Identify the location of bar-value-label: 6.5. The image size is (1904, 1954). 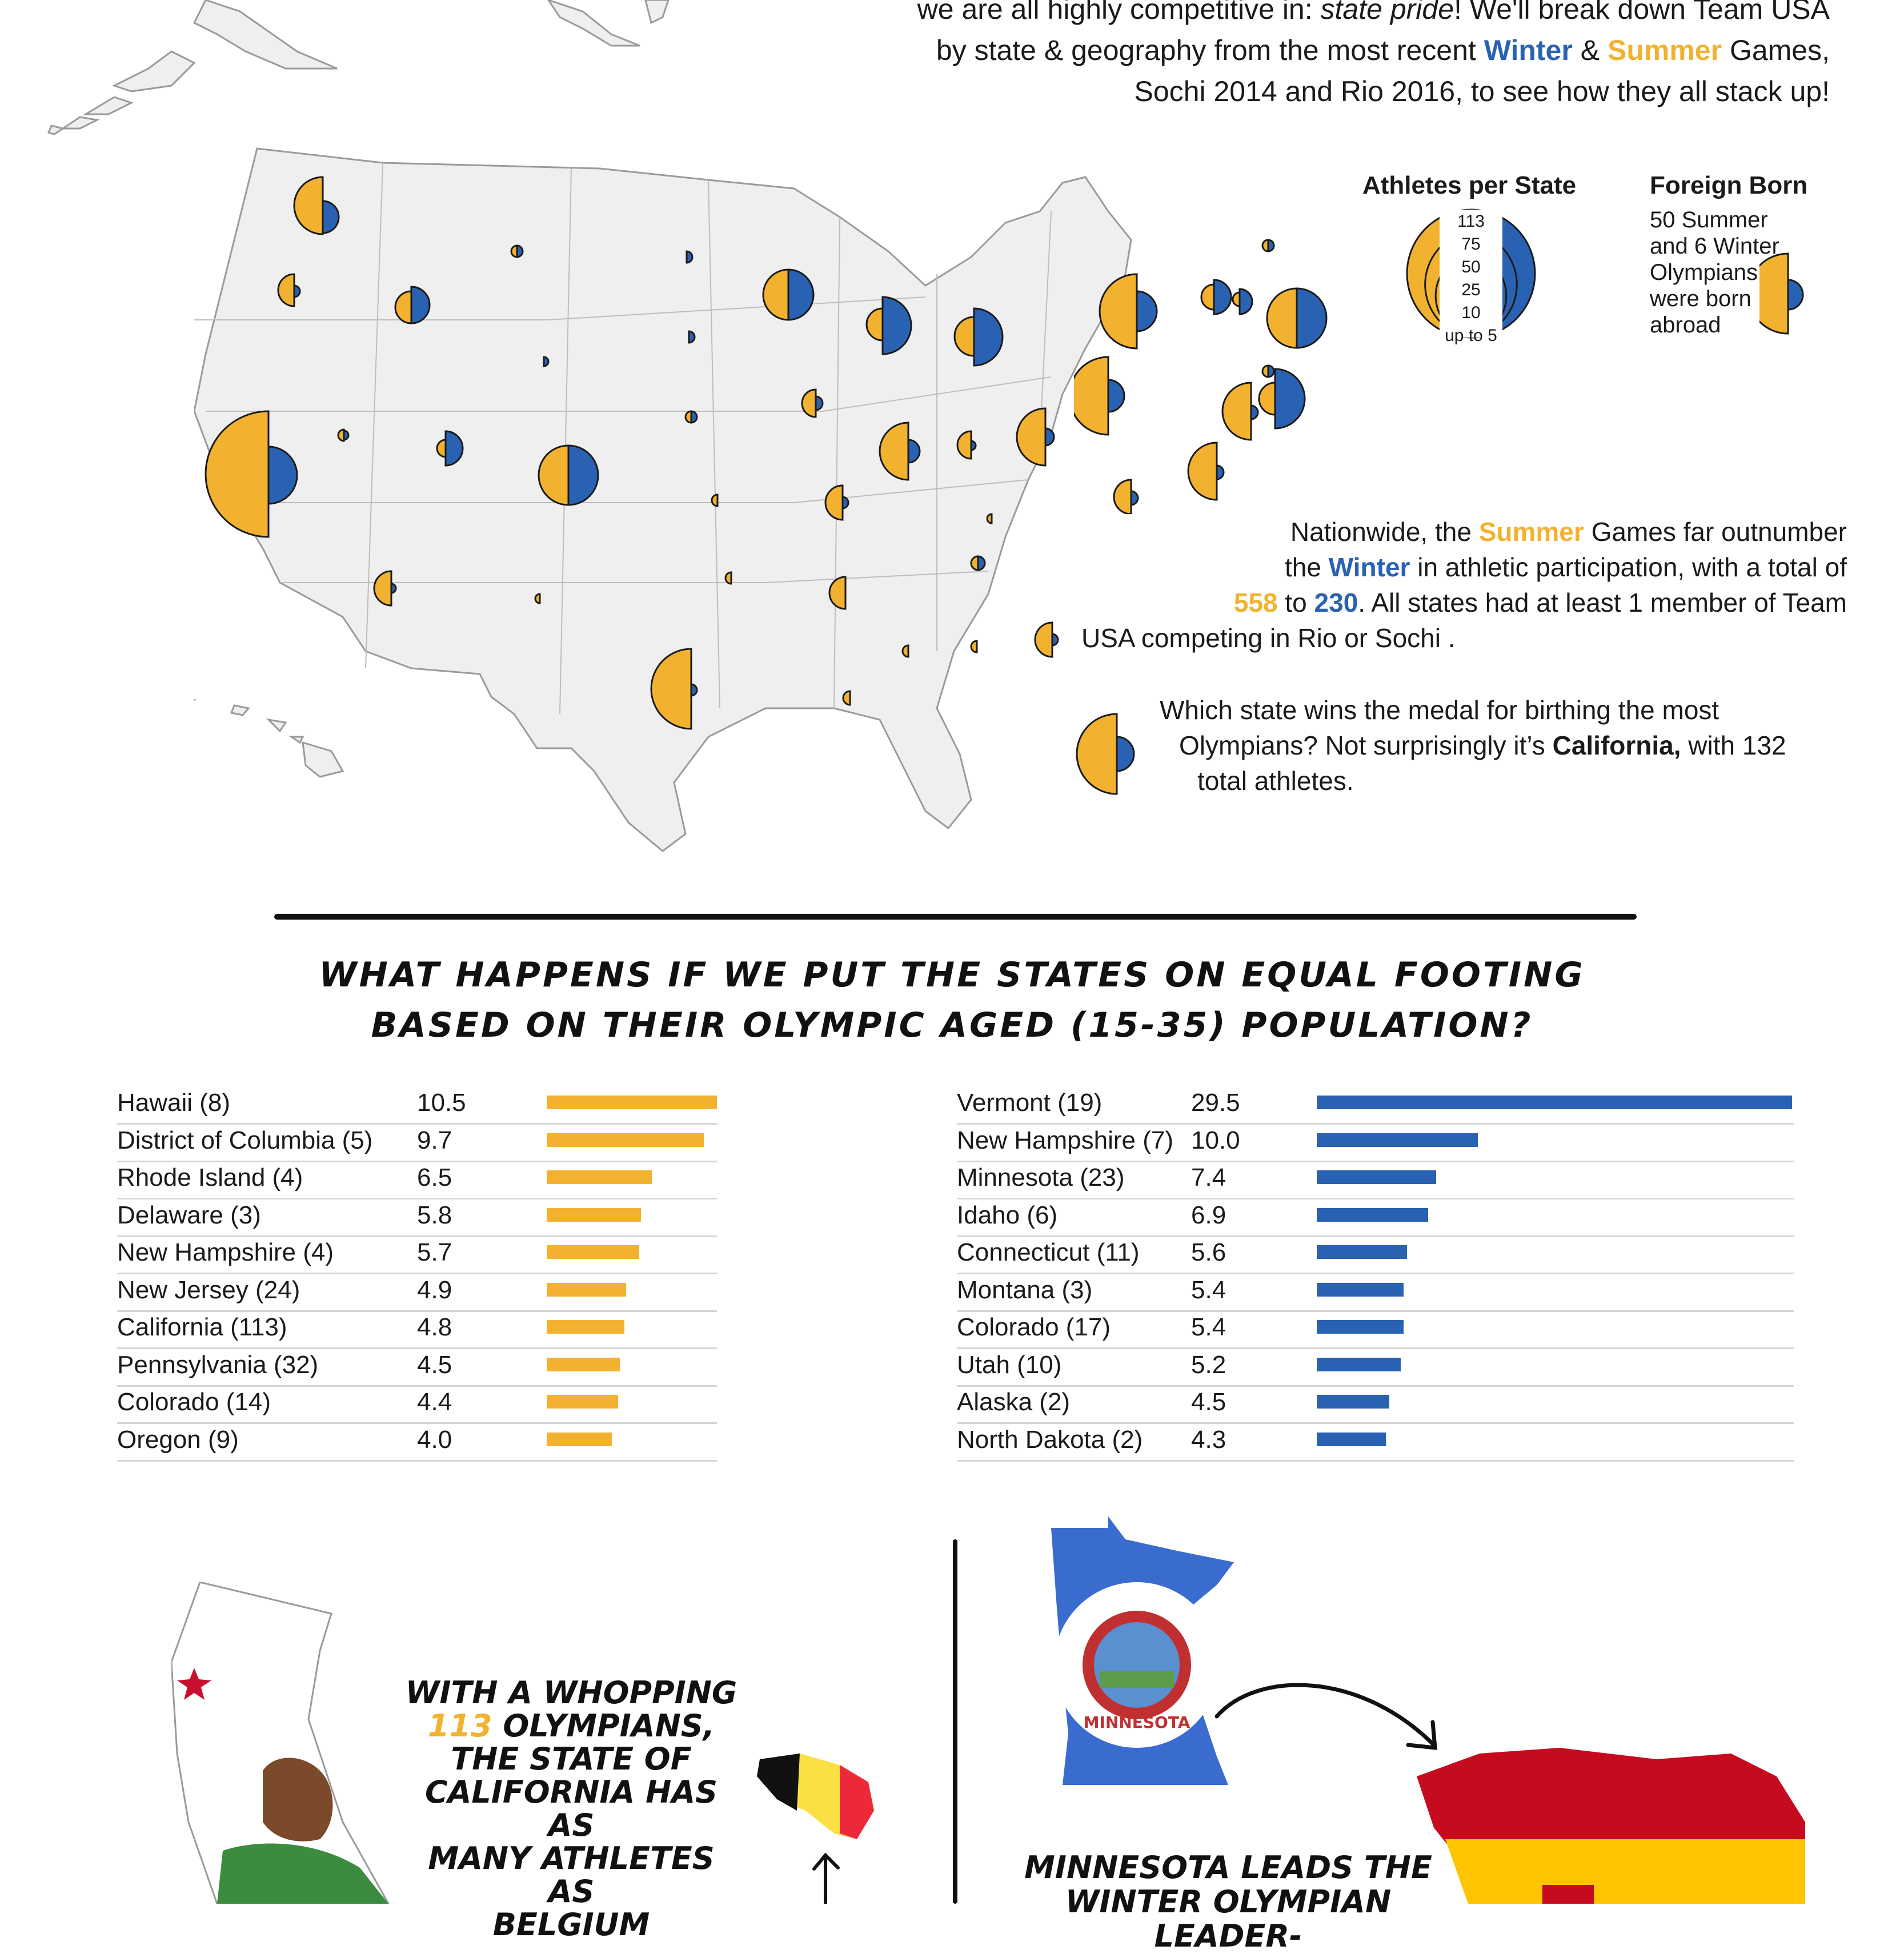
(434, 1177).